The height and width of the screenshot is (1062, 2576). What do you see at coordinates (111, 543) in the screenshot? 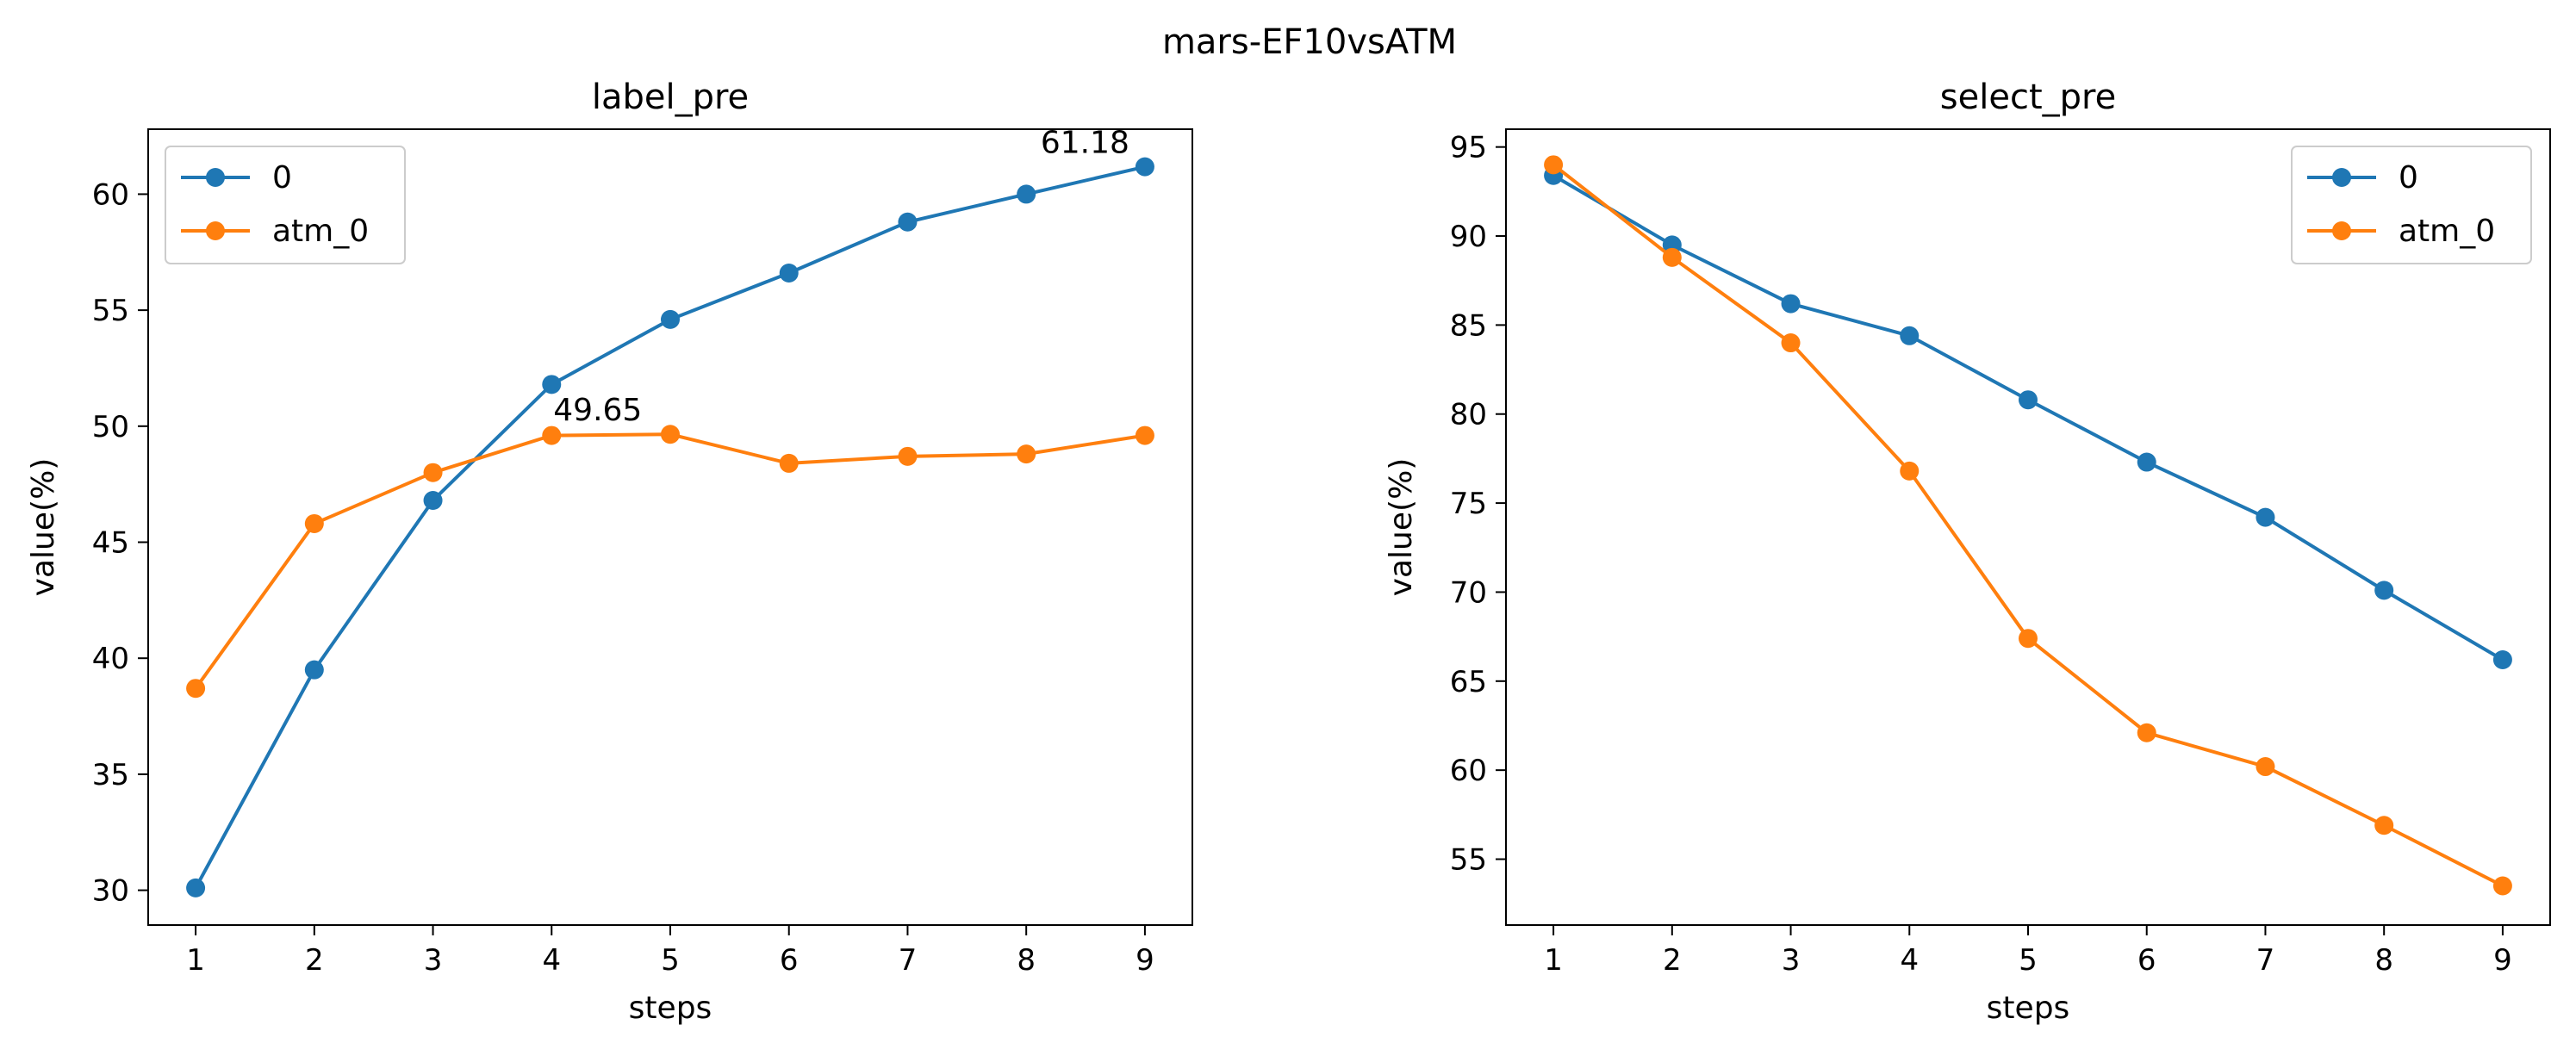
I see `y-tick-label: 45` at bounding box center [111, 543].